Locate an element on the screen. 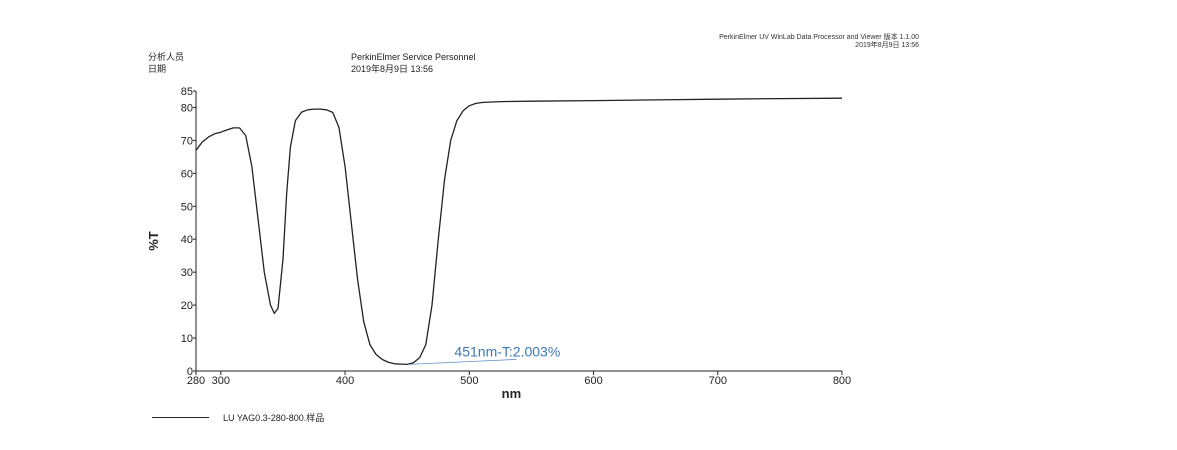 Image resolution: width=1177 pixels, height=450 pixels. y-tick-label: 85 is located at coordinates (187, 92).